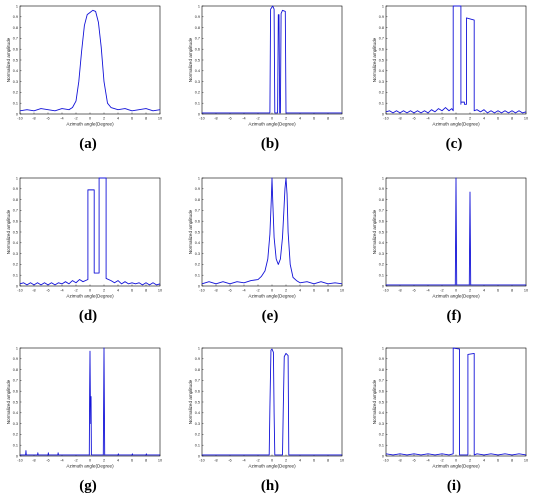 The image size is (550, 498). I want to click on y-axis-label: Normalized amplitude, so click(8, 401).